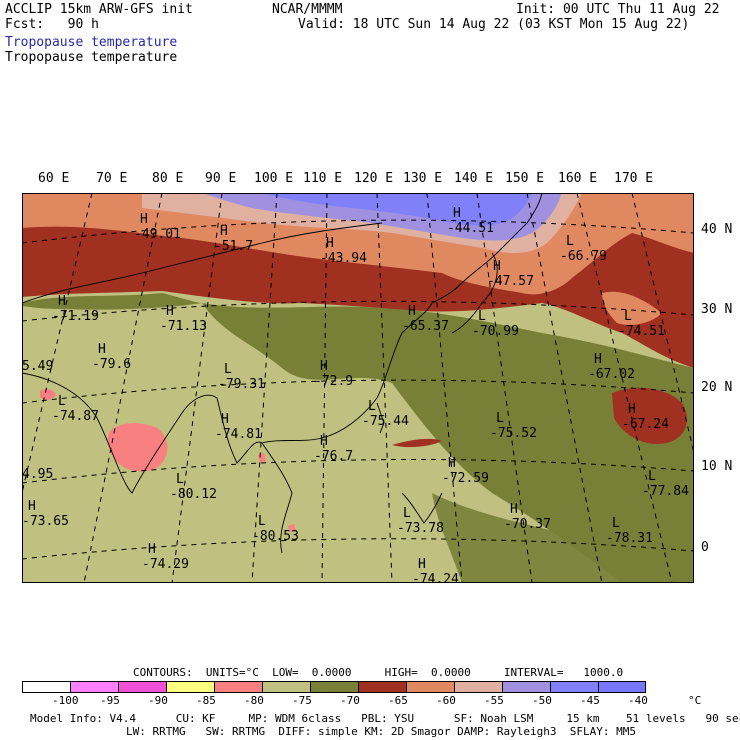 The height and width of the screenshot is (740, 740). I want to click on model-title: ACCLIP 15km ARW-GFS init, so click(99, 9).